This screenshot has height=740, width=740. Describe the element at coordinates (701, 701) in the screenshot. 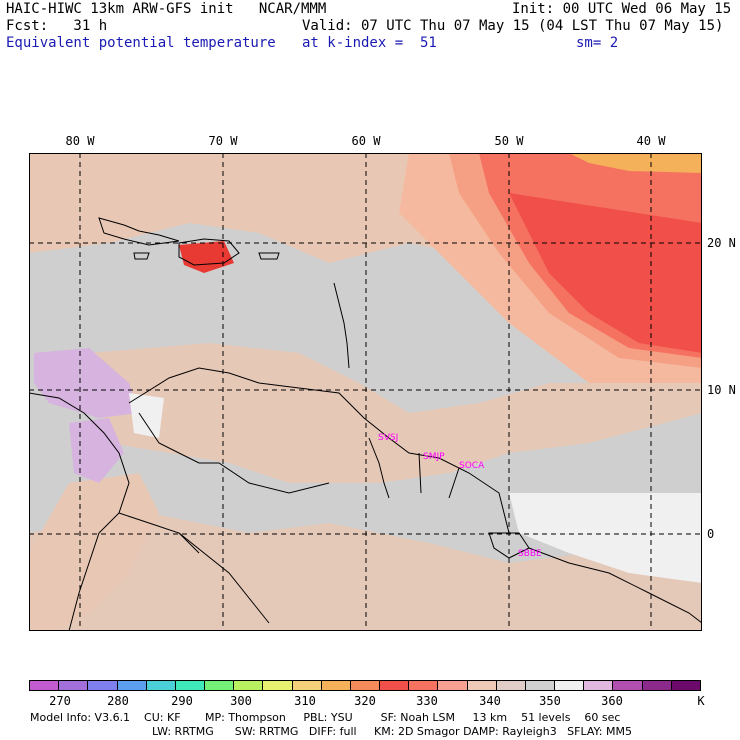

I see `colorbar-unit: K` at that location.